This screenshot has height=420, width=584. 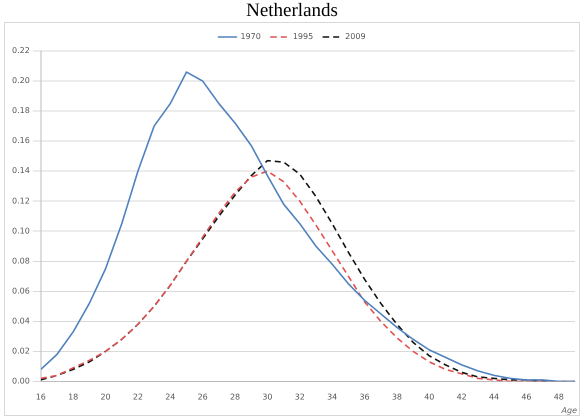 I want to click on y-tick-label: 0.00, so click(x=21, y=381).